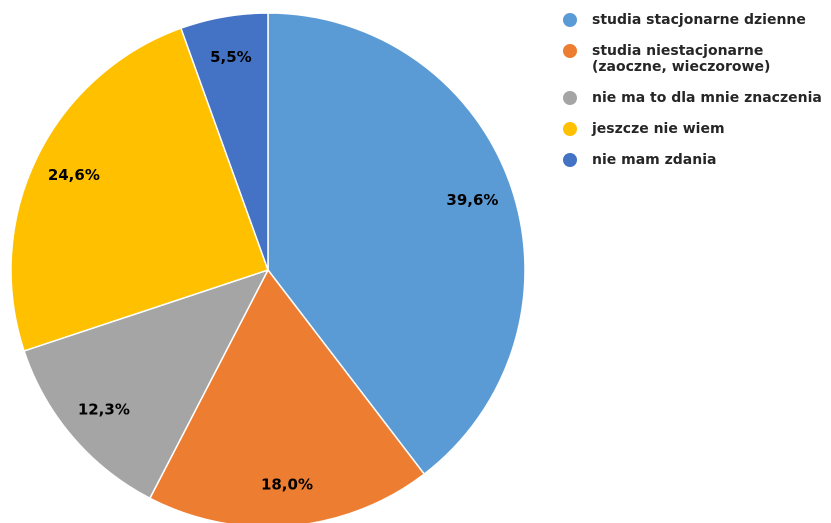  What do you see at coordinates (287, 485) in the screenshot?
I see `pie-slice-label-2: 18,0%` at bounding box center [287, 485].